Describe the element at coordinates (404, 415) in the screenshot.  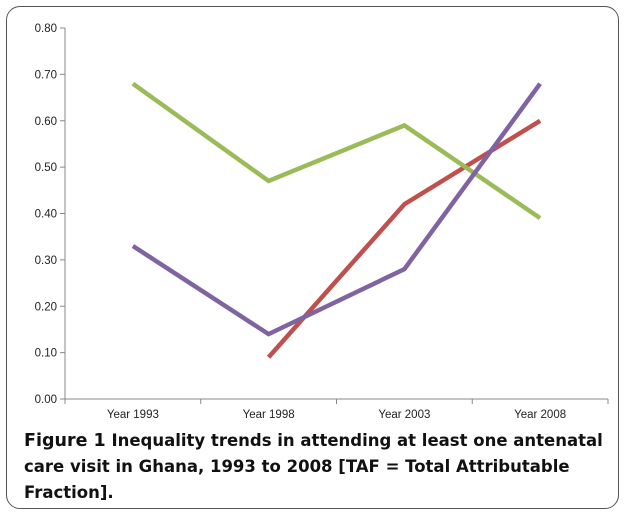
I see `x-tick-label: Year 2003` at that location.